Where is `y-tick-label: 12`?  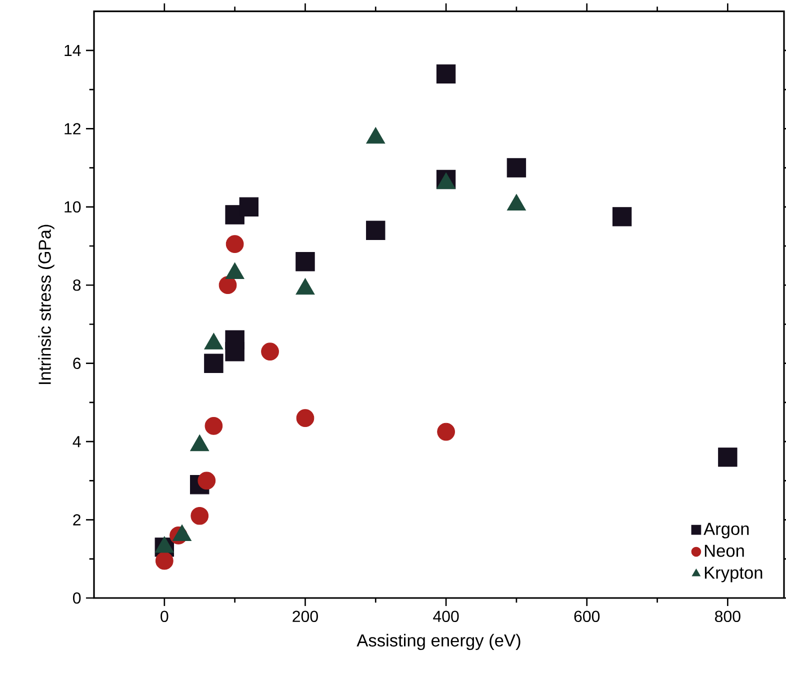 y-tick-label: 12 is located at coordinates (72, 128).